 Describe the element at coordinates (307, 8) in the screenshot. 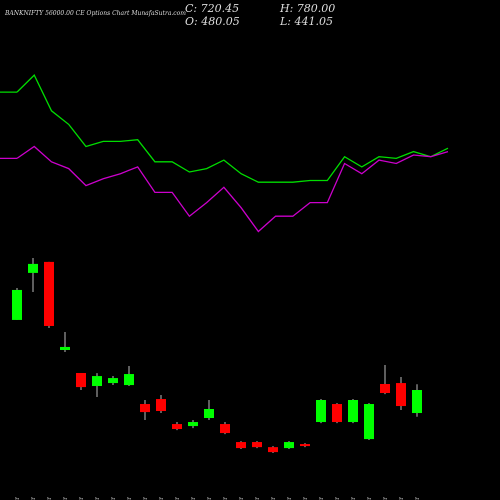

I see `ohlc-stat: H: 780.00` at that location.